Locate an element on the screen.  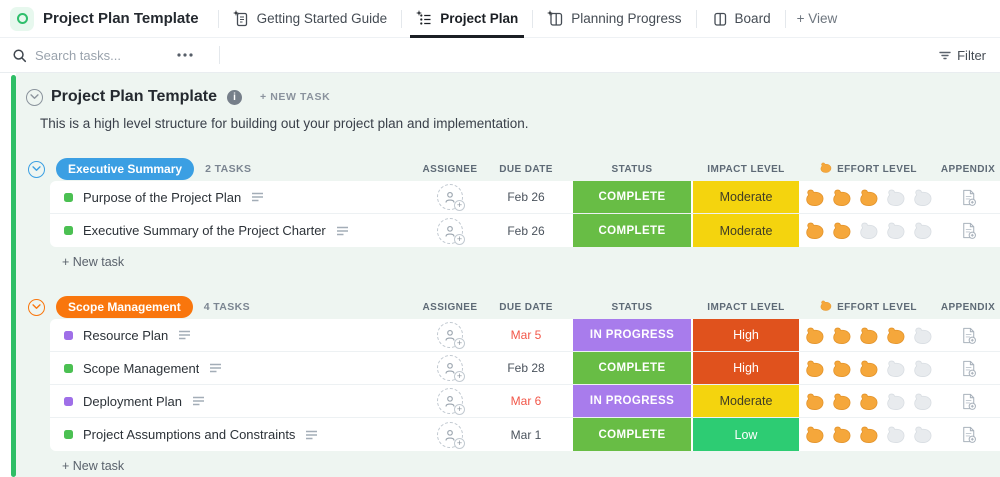
filter-button: Filter is located at coordinates (963, 55).